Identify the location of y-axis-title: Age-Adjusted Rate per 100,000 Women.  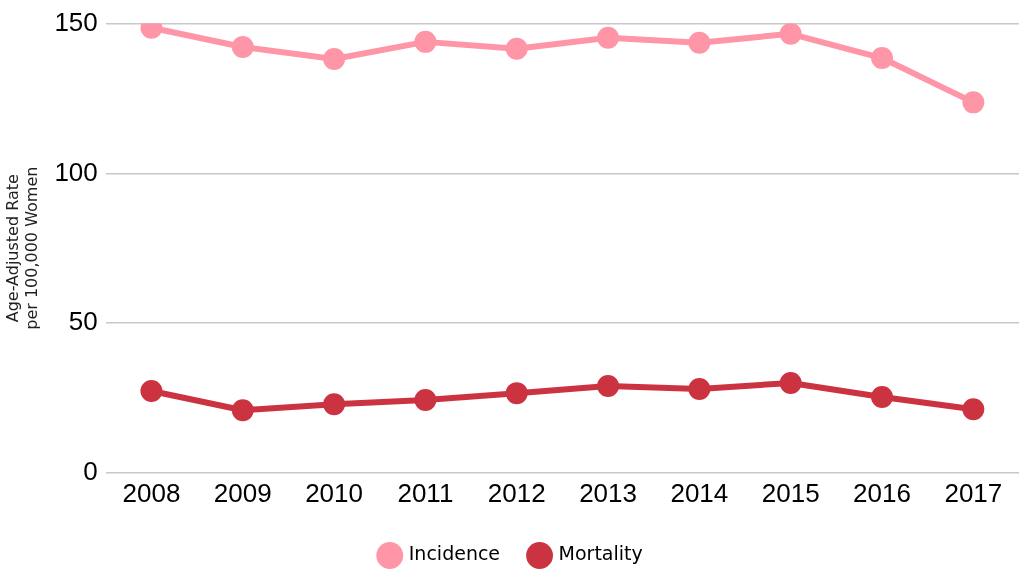
(21, 248).